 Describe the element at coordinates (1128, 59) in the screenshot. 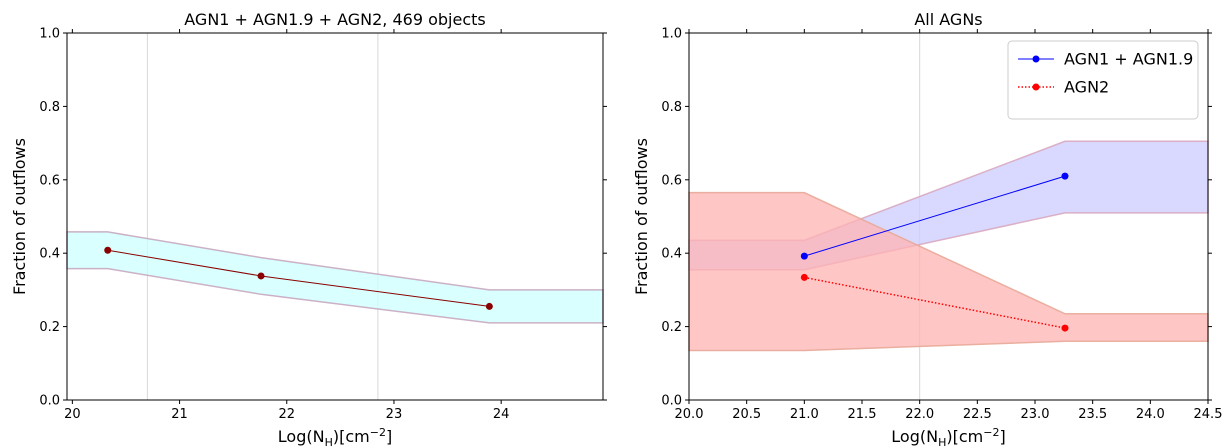

I see `legend-label: AGN1 + AGN1.9` at that location.